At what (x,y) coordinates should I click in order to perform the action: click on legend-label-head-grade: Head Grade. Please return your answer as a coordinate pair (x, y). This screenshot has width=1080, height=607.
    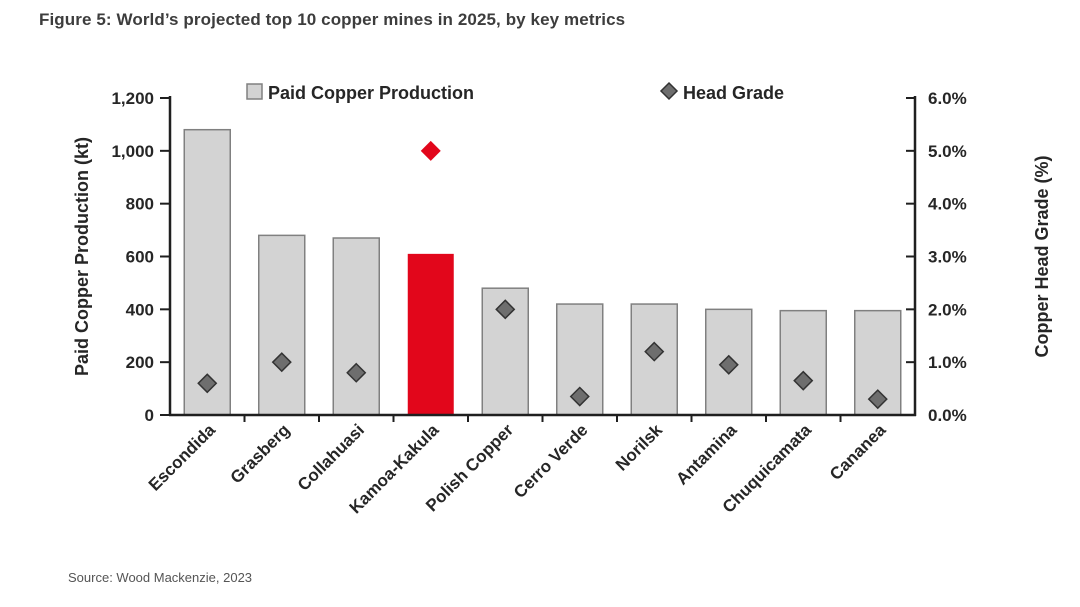
    Looking at the image, I should click on (733, 93).